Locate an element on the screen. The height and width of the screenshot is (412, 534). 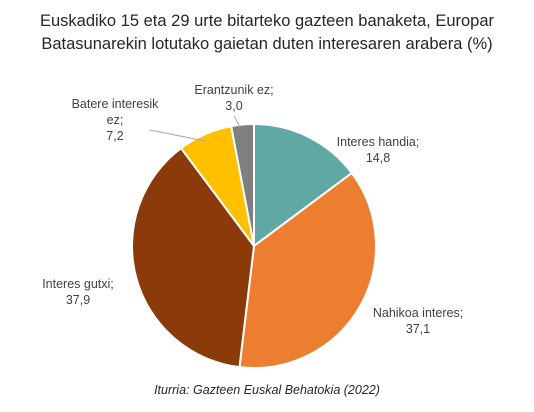
slice-name-3-1: ez; is located at coordinates (115, 120).